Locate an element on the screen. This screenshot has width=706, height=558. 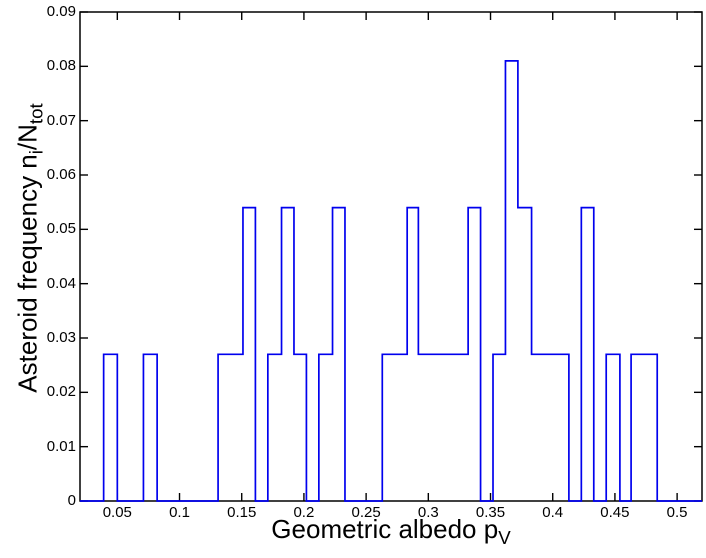
y-tick-label: 0.03 is located at coordinates (61, 337).